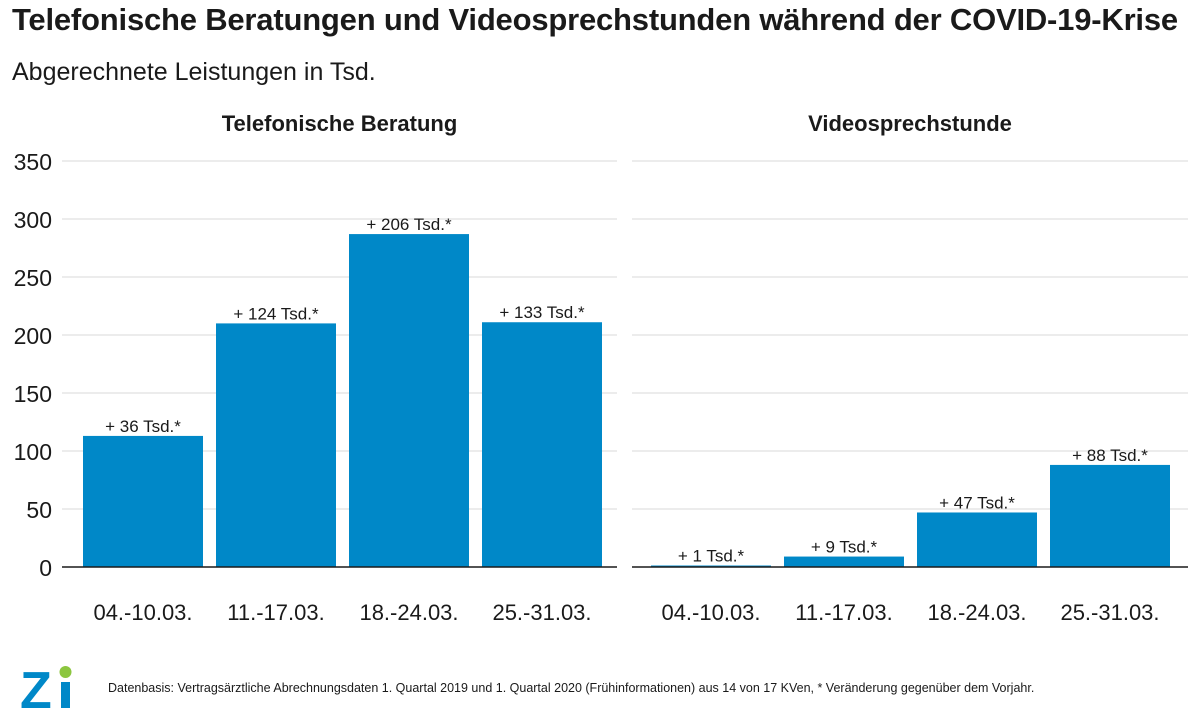  What do you see at coordinates (194, 72) in the screenshot?
I see `chart-subtitle: Abgerechnete Leistungen in Tsd.` at bounding box center [194, 72].